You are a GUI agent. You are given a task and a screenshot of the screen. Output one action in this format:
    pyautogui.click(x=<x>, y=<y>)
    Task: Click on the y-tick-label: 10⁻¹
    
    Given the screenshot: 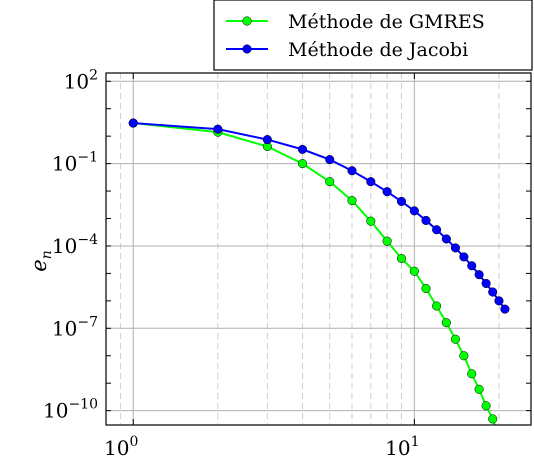 What is the action you would take?
    pyautogui.click(x=75, y=163)
    